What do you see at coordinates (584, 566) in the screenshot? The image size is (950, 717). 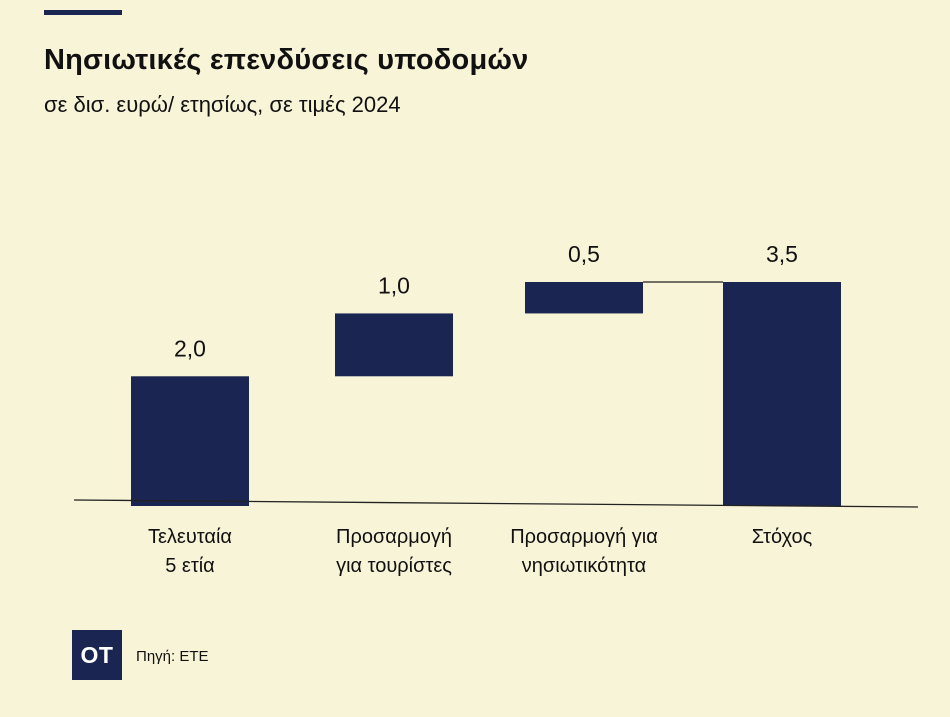 I see `category-label-line: νησιωτικότητα` at bounding box center [584, 566].